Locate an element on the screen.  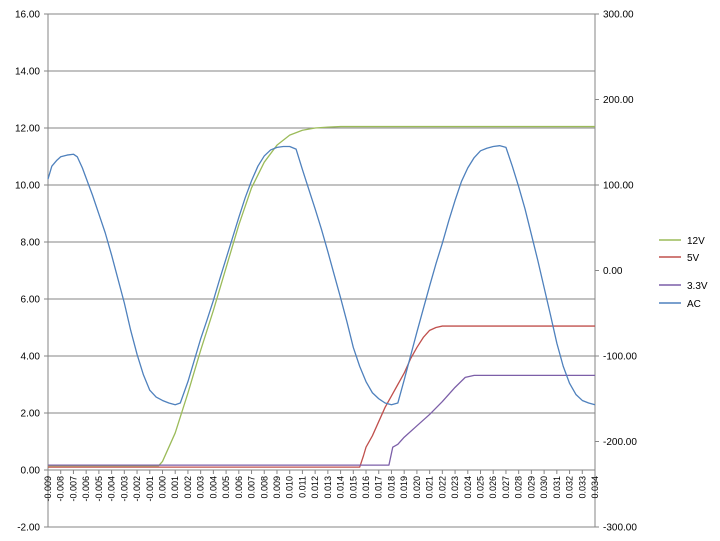
x-tick-label: 0.011 is located at coordinates (302, 487).